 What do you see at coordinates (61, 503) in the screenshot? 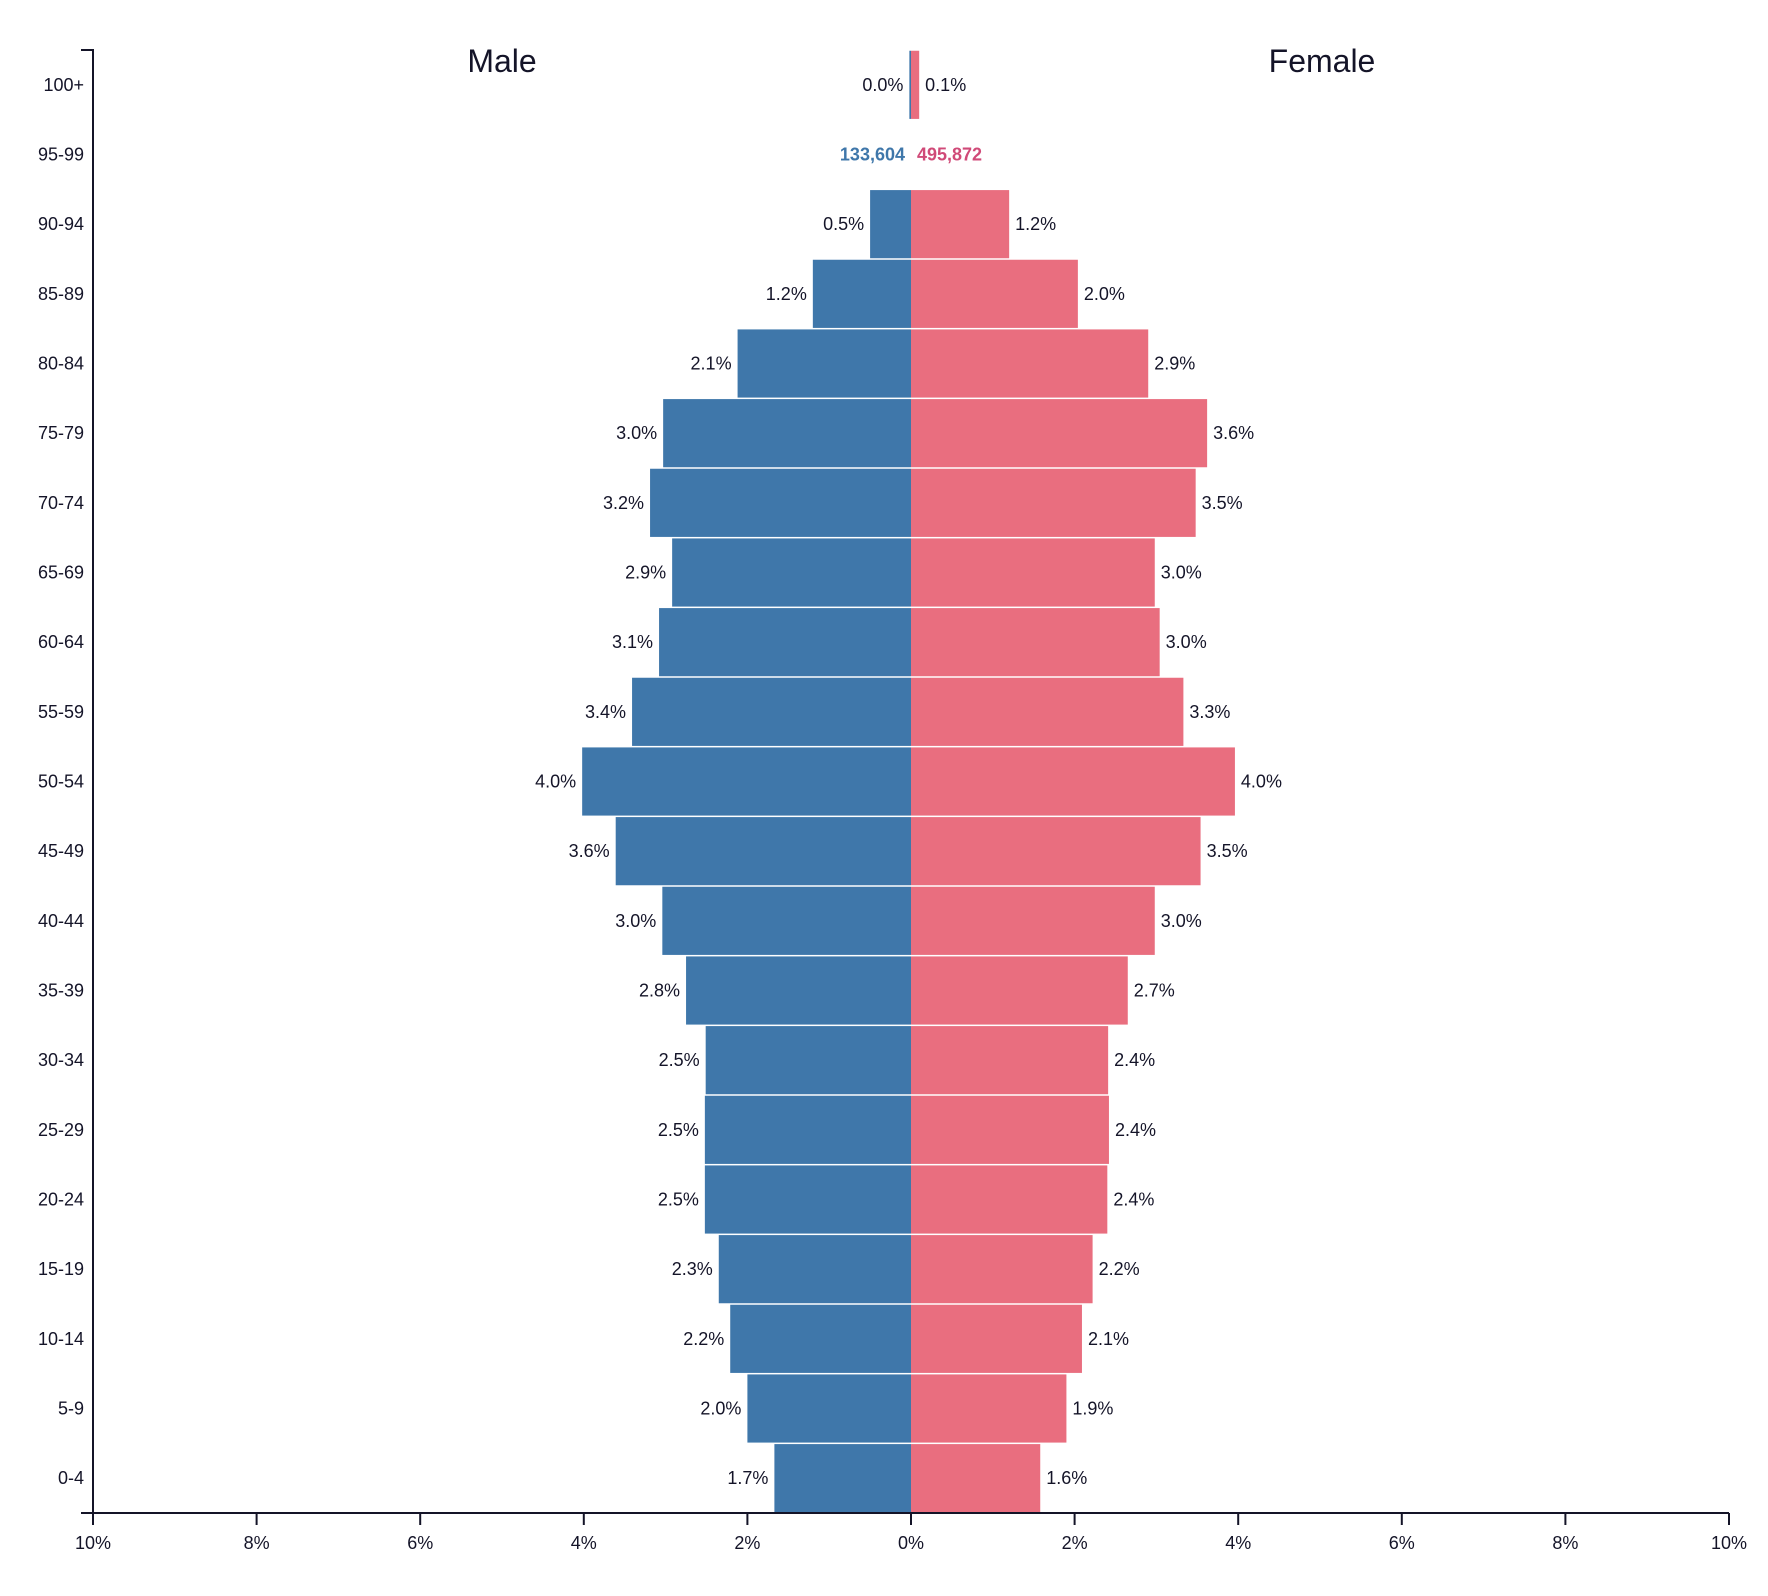
I see `age-group-label: 70-74` at bounding box center [61, 503].